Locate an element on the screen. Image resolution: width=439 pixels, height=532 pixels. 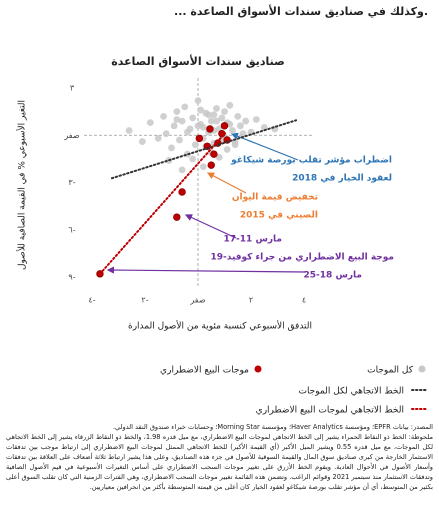
annotation: مارس 18-25 is located at coordinates (333, 276).